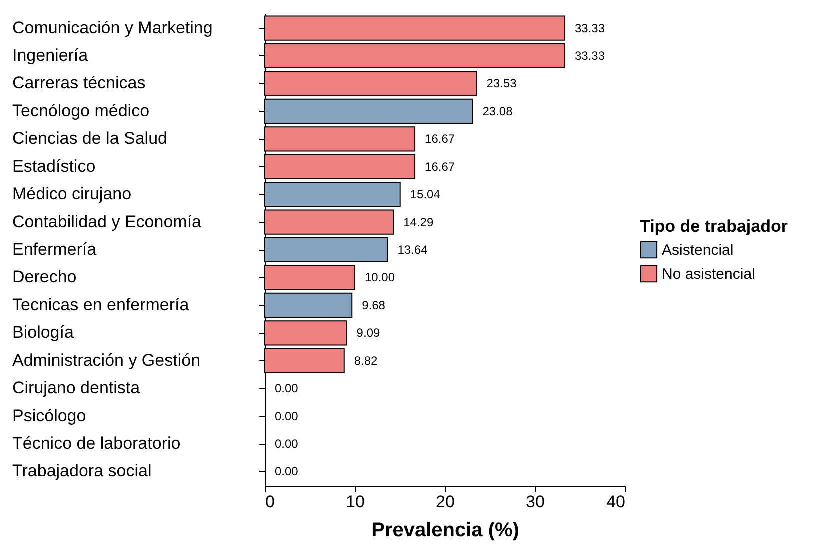 The height and width of the screenshot is (556, 827). I want to click on y-tick-label: Ingeniería, so click(50, 55).